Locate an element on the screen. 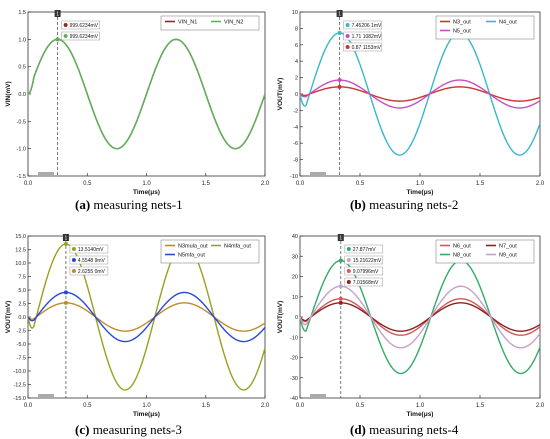  y-tick-label: -10.0 is located at coordinates (19, 372).